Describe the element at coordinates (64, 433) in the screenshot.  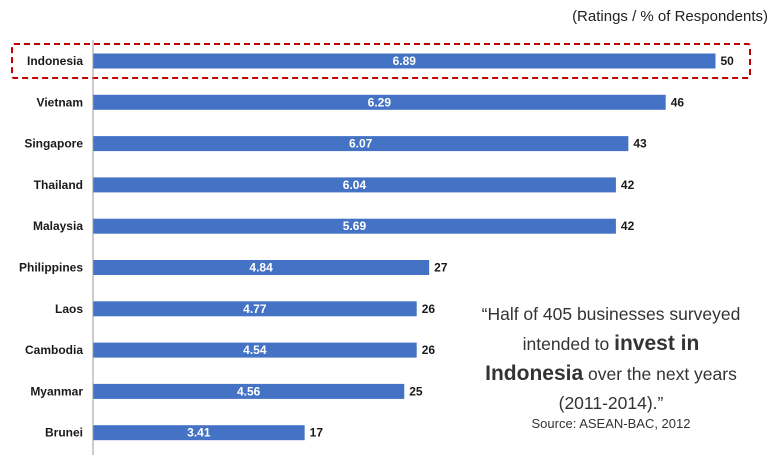
I see `category-label-brunei: Brunei` at that location.